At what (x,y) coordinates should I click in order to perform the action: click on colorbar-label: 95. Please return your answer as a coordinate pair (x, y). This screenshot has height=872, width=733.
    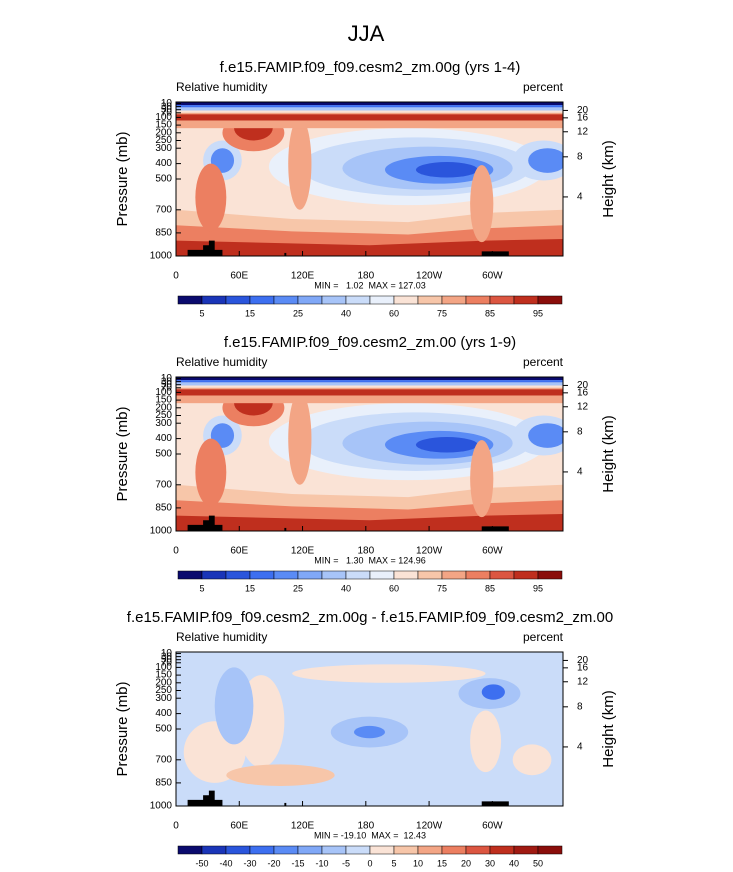
    Looking at the image, I should click on (538, 313).